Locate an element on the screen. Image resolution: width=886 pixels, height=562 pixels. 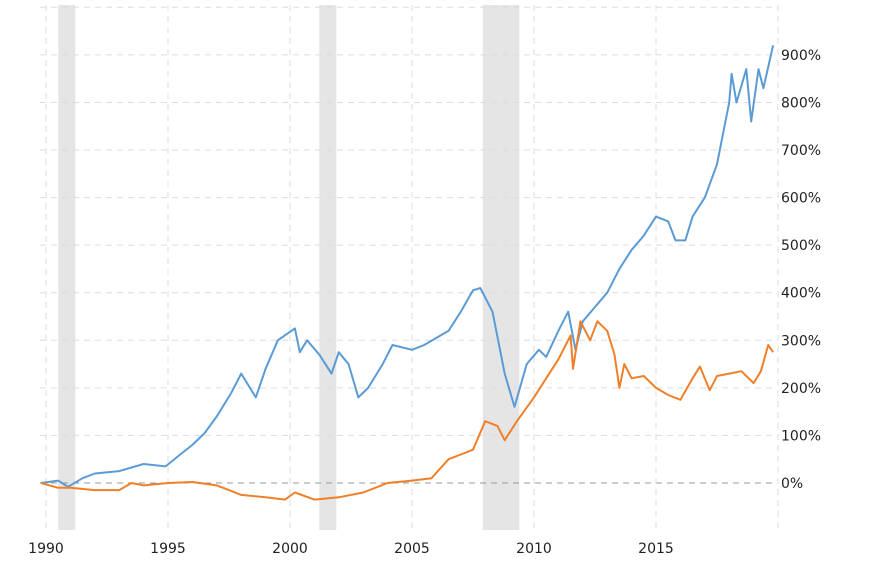
y-tick-label: 0% is located at coordinates (792, 484).